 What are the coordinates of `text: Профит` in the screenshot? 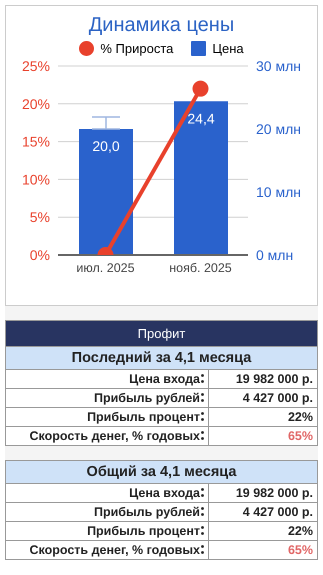 It's located at (162, 333).